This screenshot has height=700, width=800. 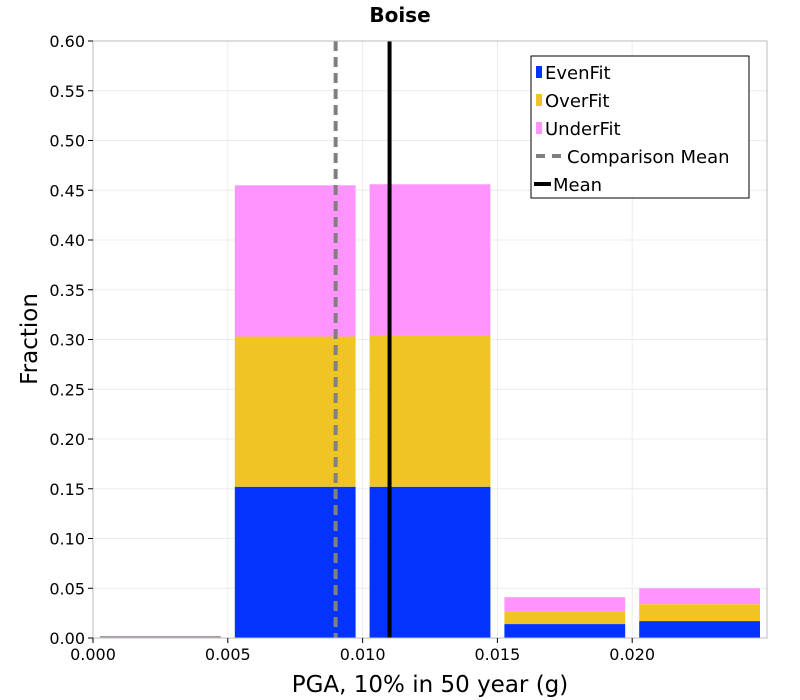 I want to click on chart-title: Boise, so click(x=399, y=15).